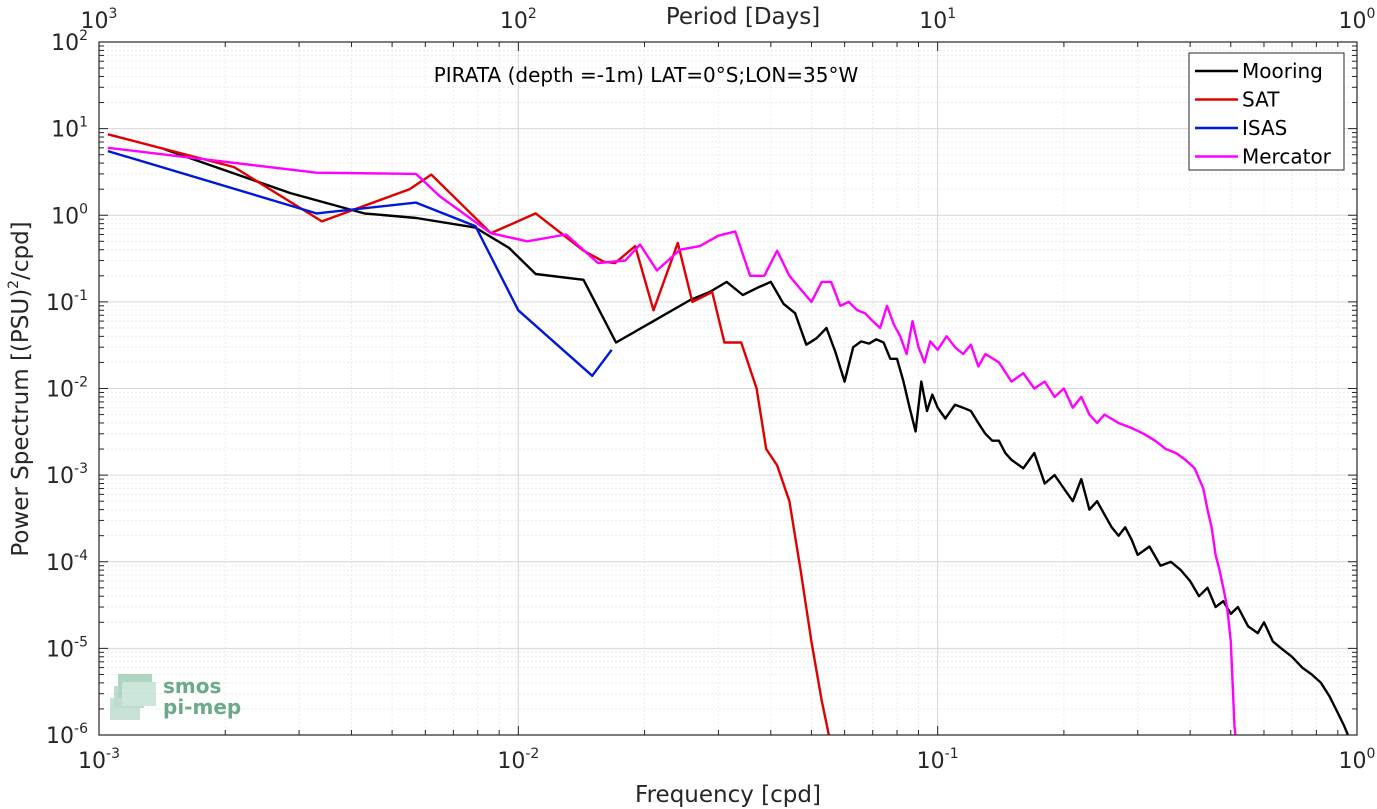  What do you see at coordinates (728, 795) in the screenshot?
I see `x-axis-label: Frequency [cpd]` at bounding box center [728, 795].